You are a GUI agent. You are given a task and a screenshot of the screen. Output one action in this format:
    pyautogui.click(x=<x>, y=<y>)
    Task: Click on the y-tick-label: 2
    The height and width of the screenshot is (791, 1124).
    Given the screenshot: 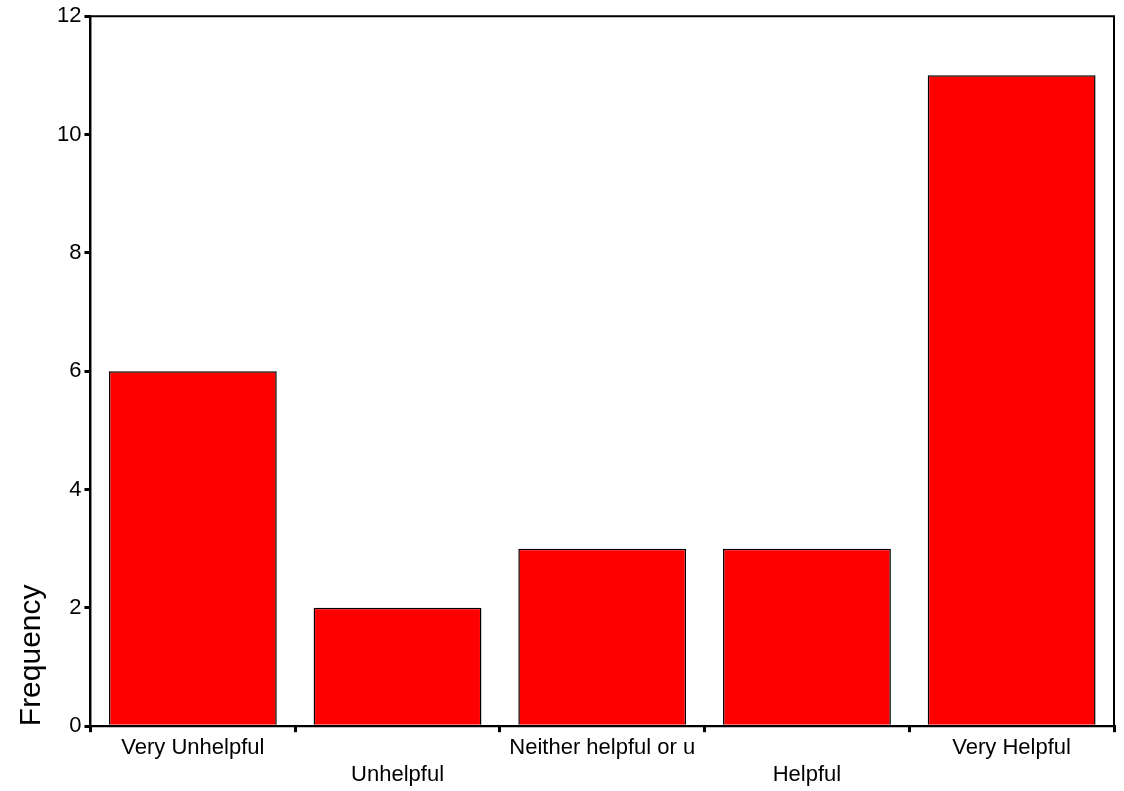 What is the action you would take?
    pyautogui.click(x=75, y=606)
    